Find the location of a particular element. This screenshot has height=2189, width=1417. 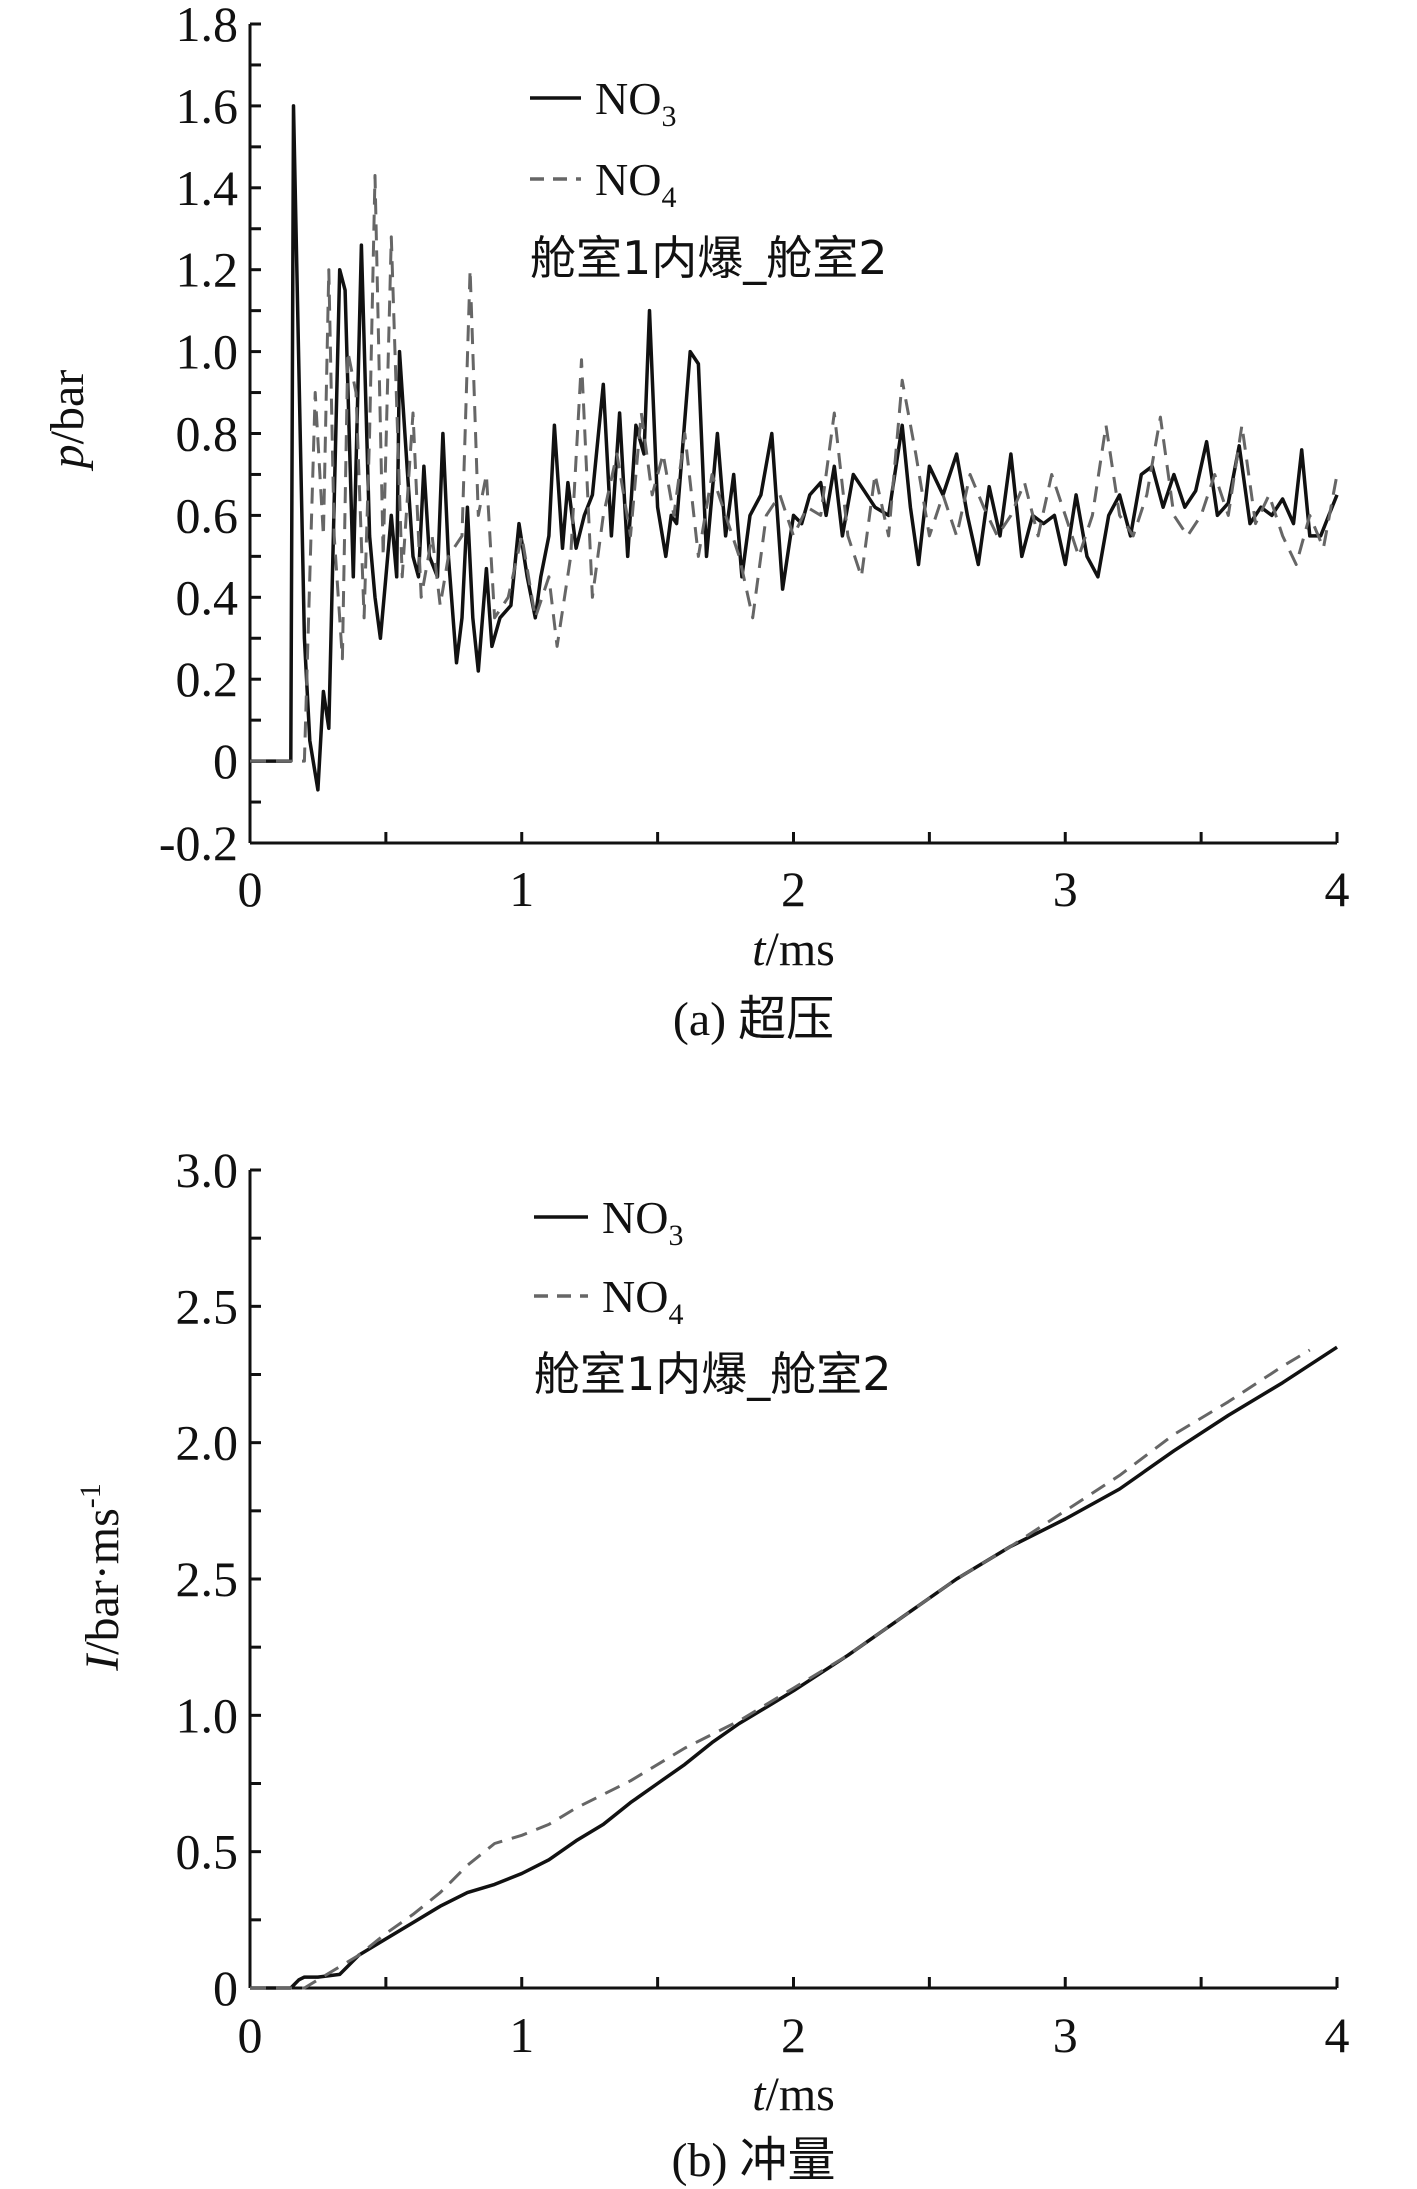

chart-caption: (a) 超压 is located at coordinates (753, 1019).